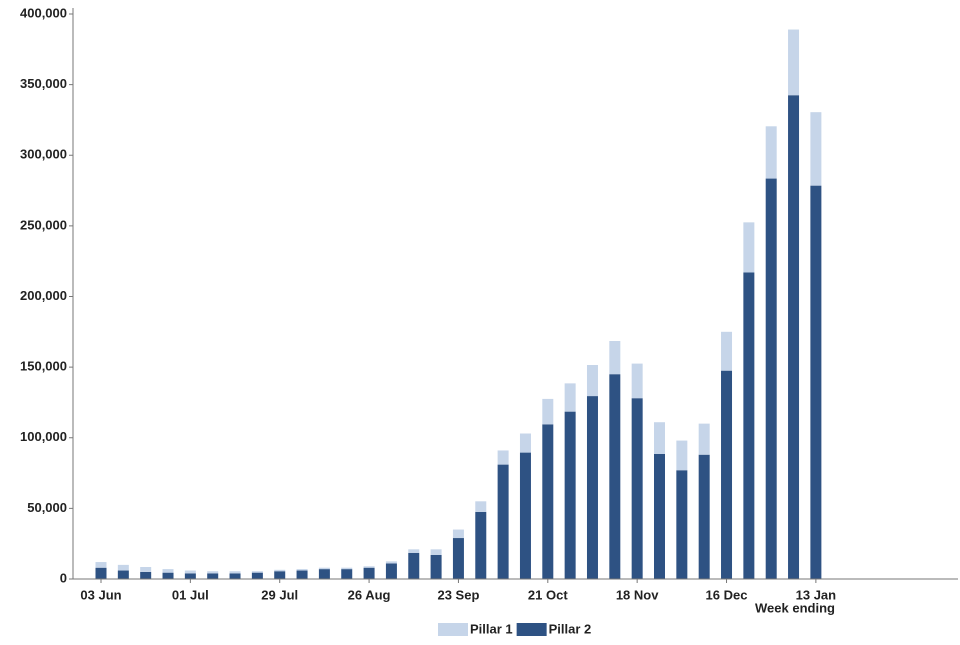 This screenshot has height=645, width=960. I want to click on x-tick-label: 18 Nov, so click(637, 594).